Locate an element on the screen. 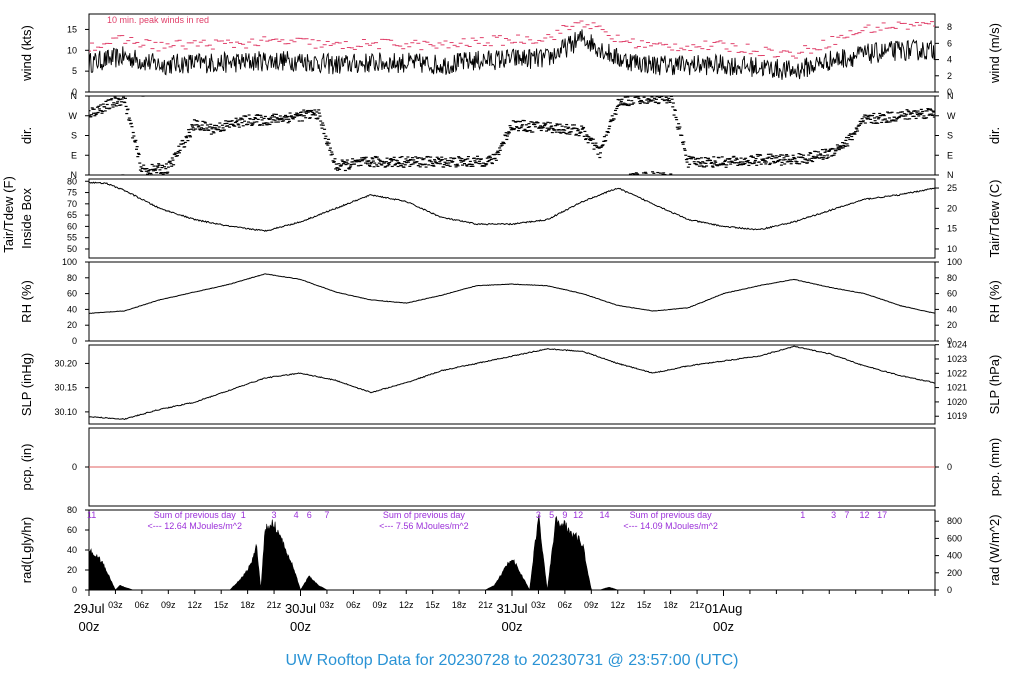  y-tick-label-right: 6 is located at coordinates (949, 43).